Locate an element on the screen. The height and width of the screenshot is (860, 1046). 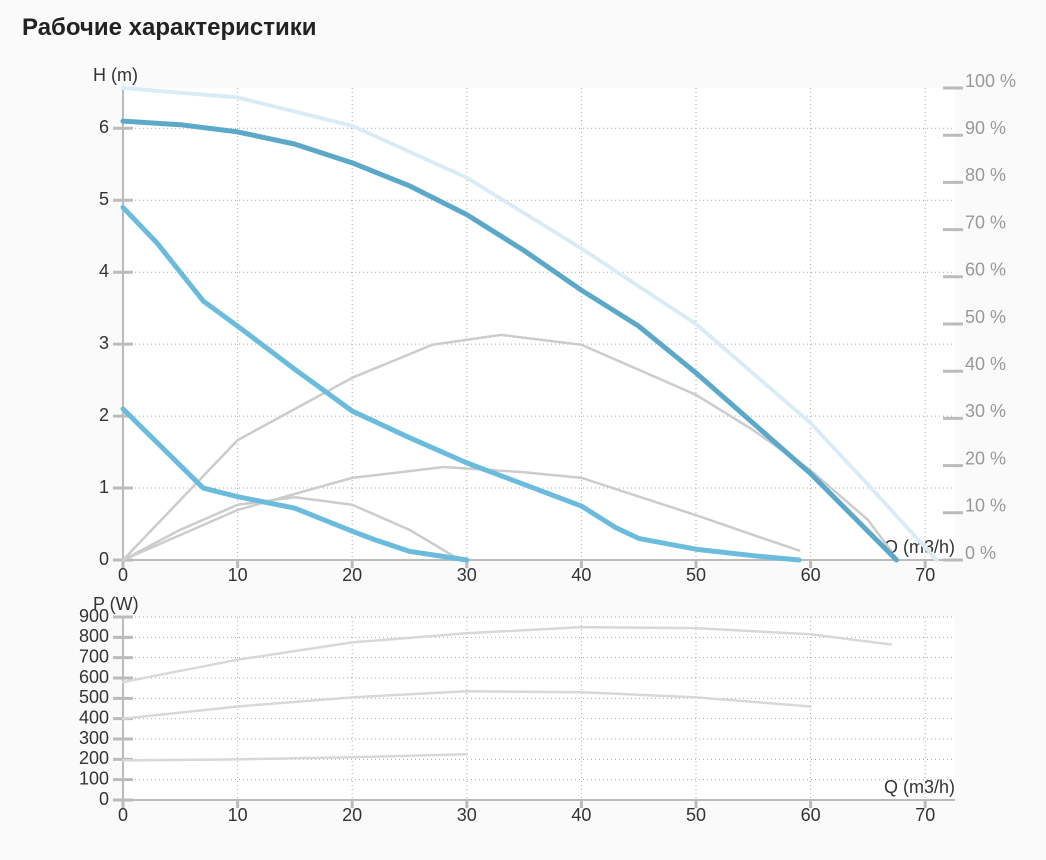
y2-tick-label: 100 % is located at coordinates (990, 81).